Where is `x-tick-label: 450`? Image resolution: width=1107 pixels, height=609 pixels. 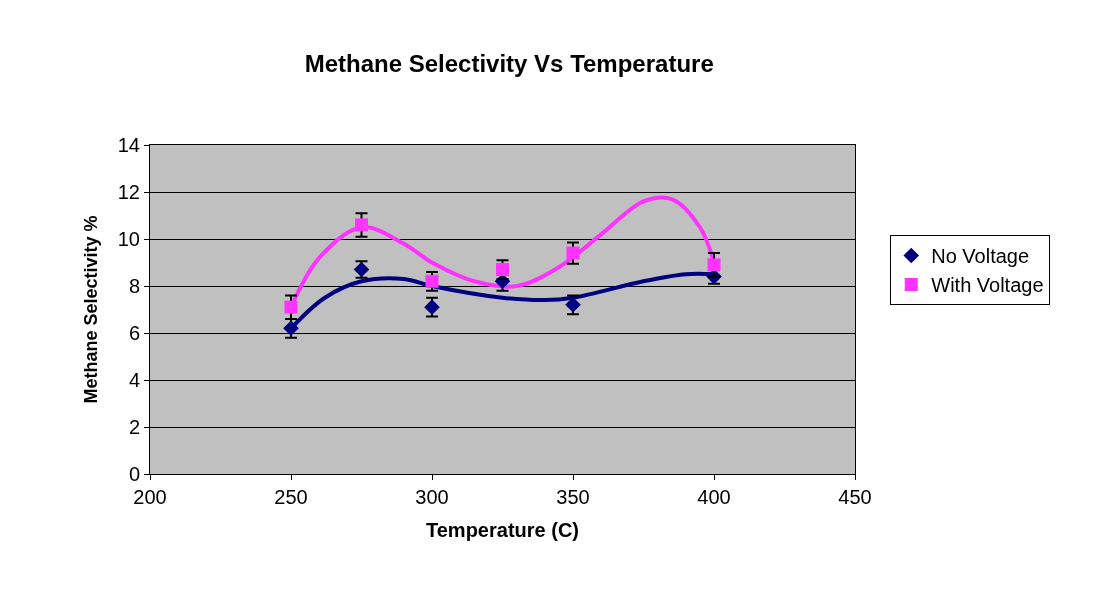
x-tick-label: 450 is located at coordinates (855, 497).